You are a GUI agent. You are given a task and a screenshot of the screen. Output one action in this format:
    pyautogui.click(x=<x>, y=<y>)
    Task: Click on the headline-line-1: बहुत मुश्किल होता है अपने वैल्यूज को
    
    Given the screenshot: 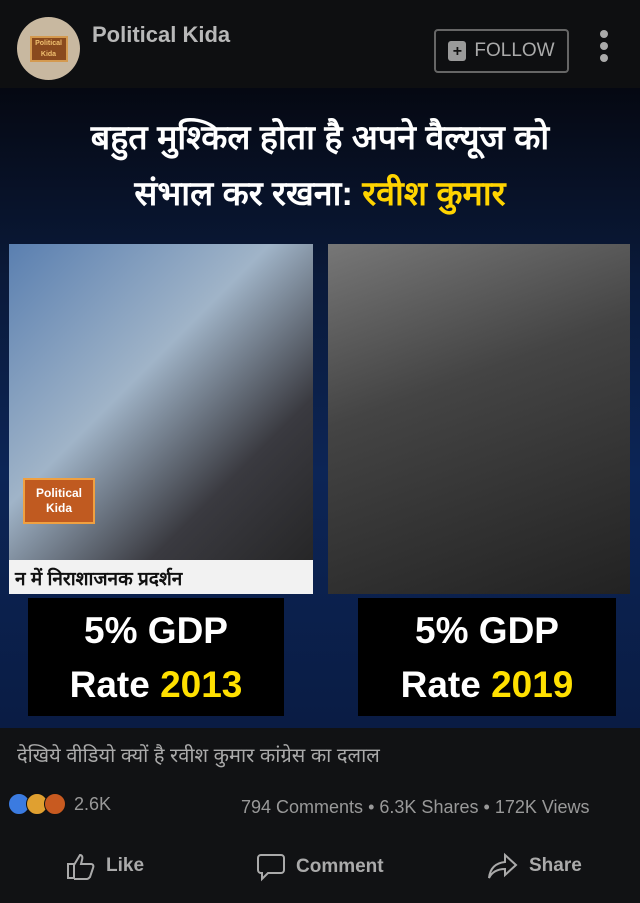 What is the action you would take?
    pyautogui.click(x=320, y=138)
    